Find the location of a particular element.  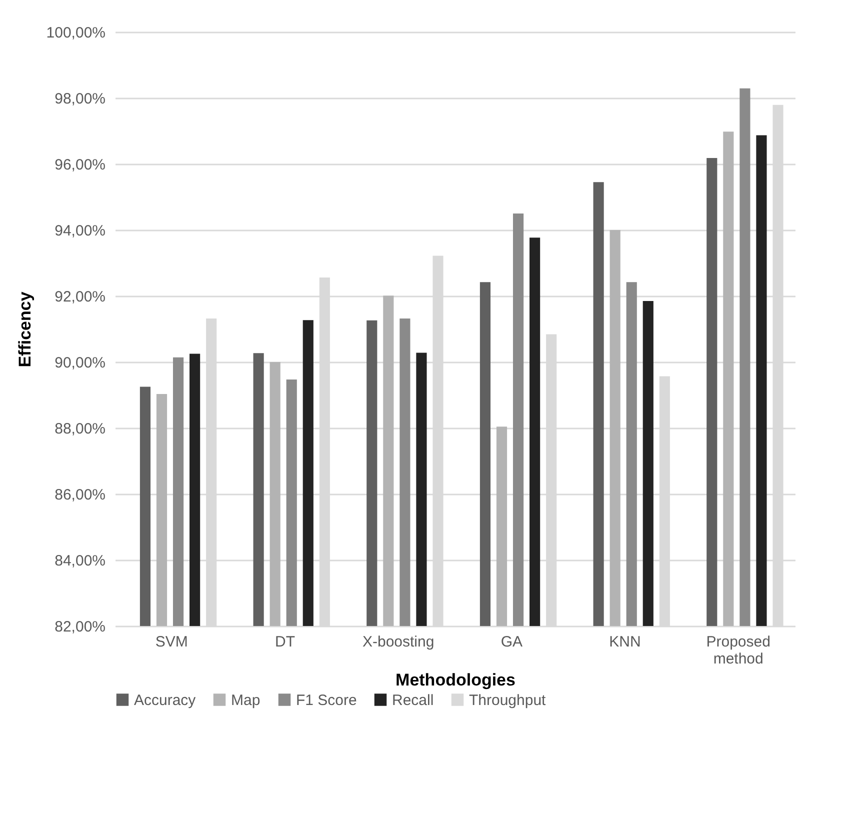

legend-label: Accuracy is located at coordinates (165, 700).